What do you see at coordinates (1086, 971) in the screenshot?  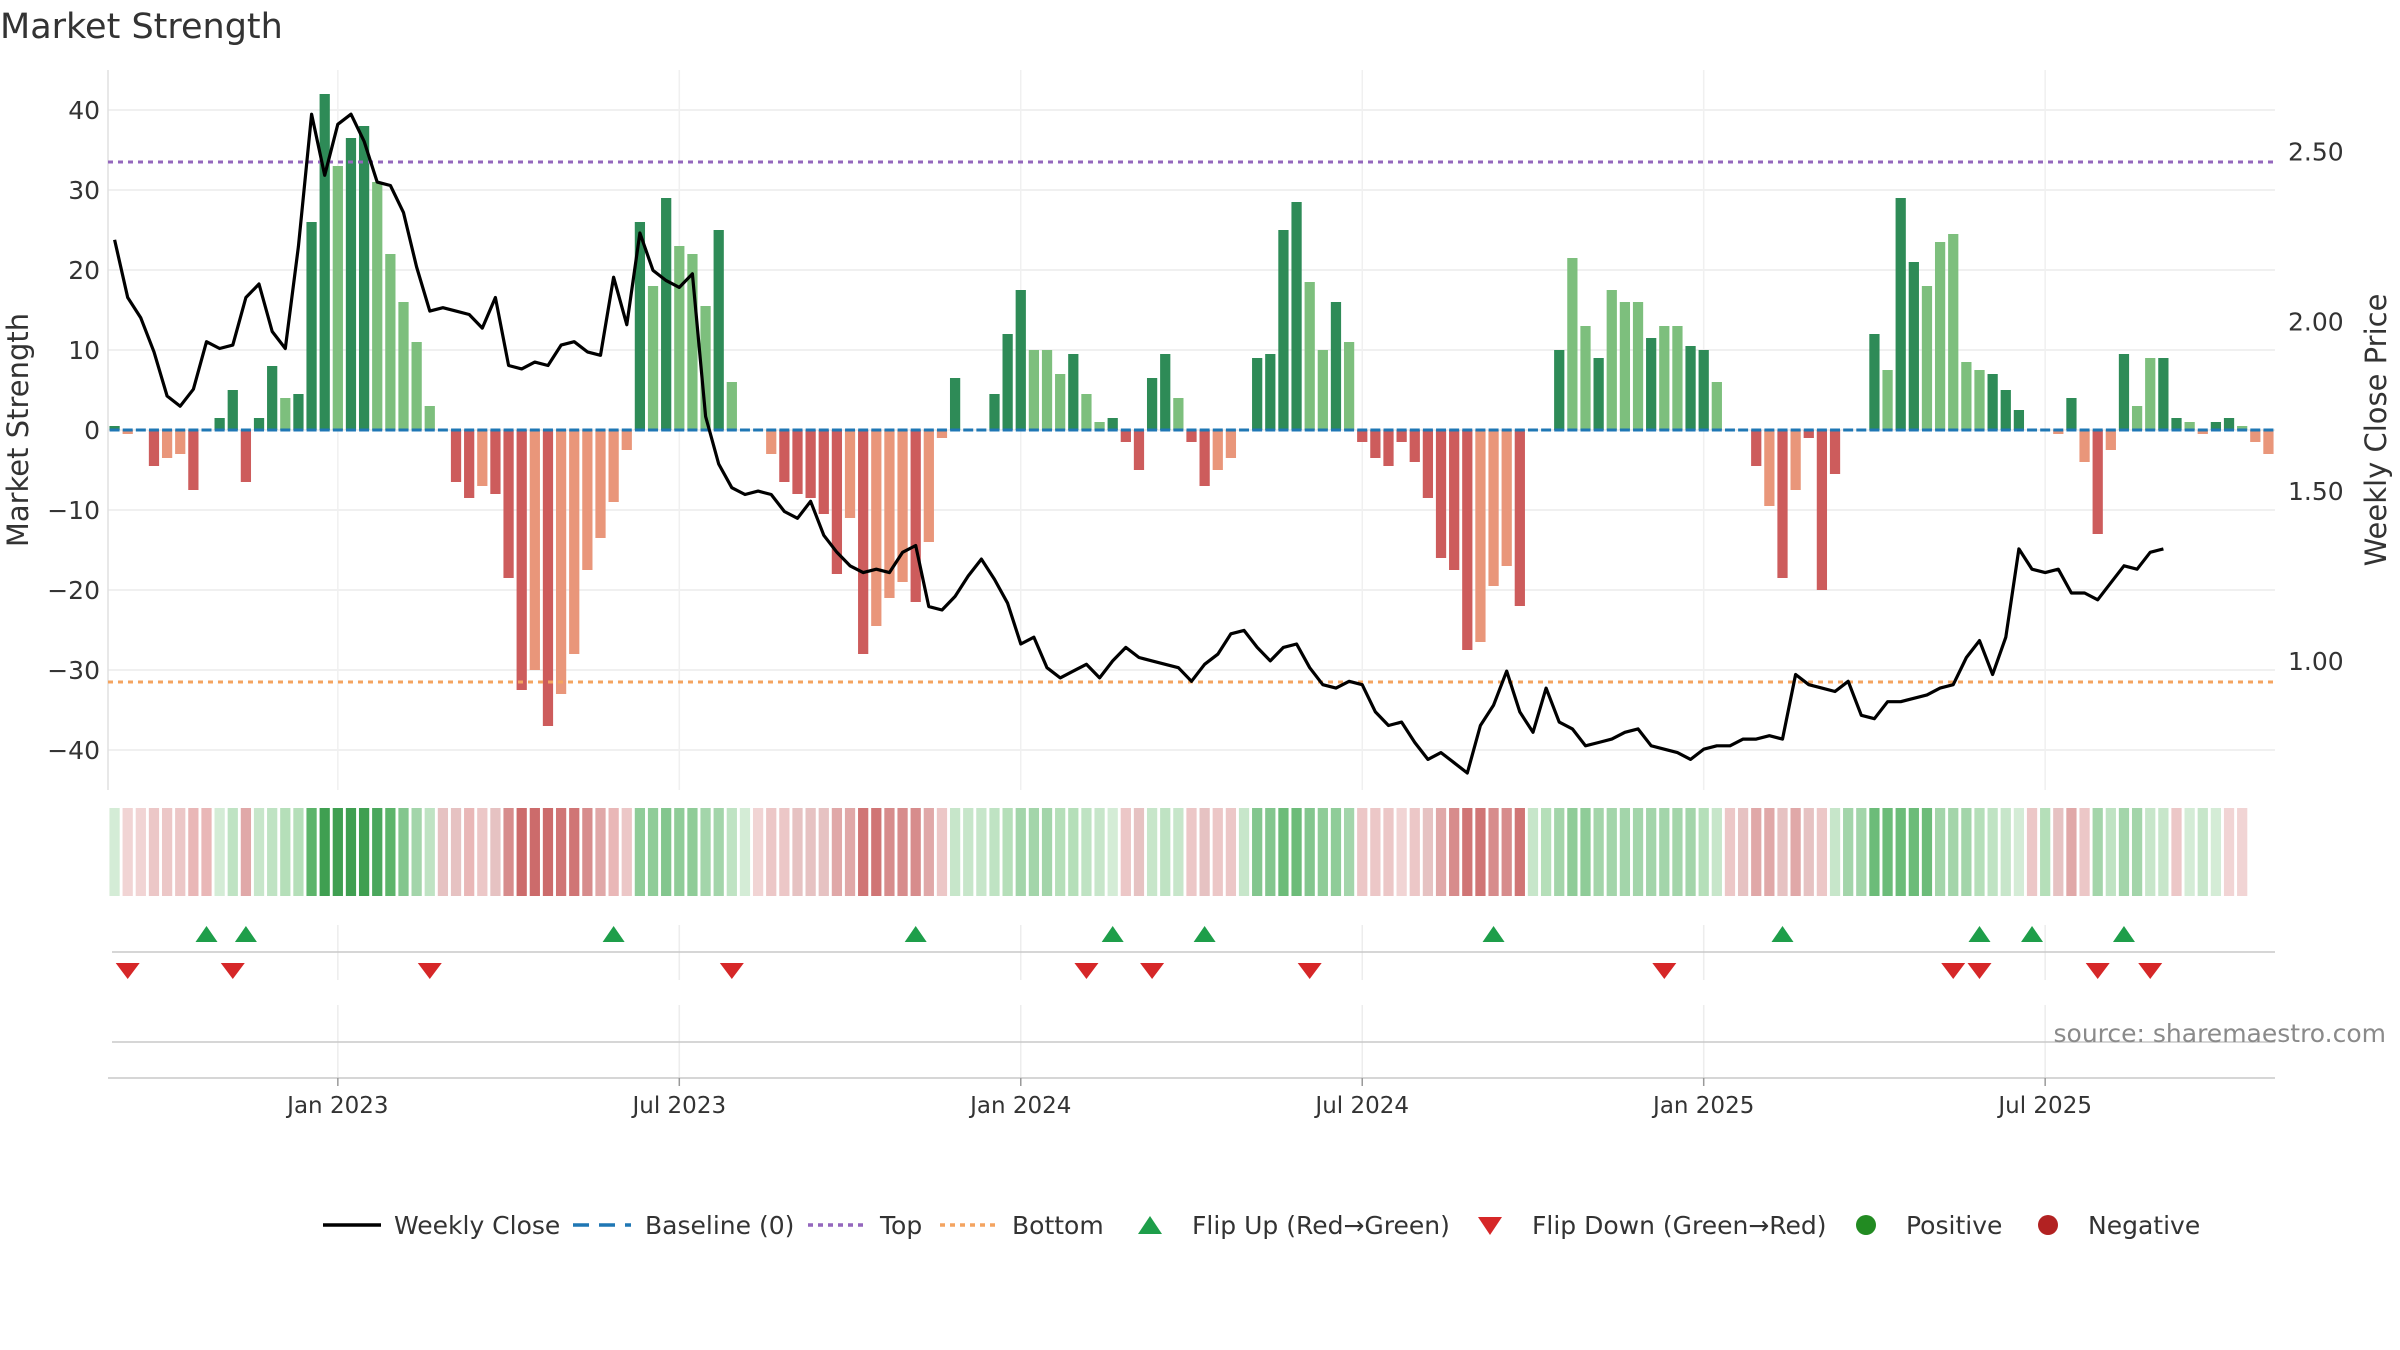 I see `flip-down-marker` at bounding box center [1086, 971].